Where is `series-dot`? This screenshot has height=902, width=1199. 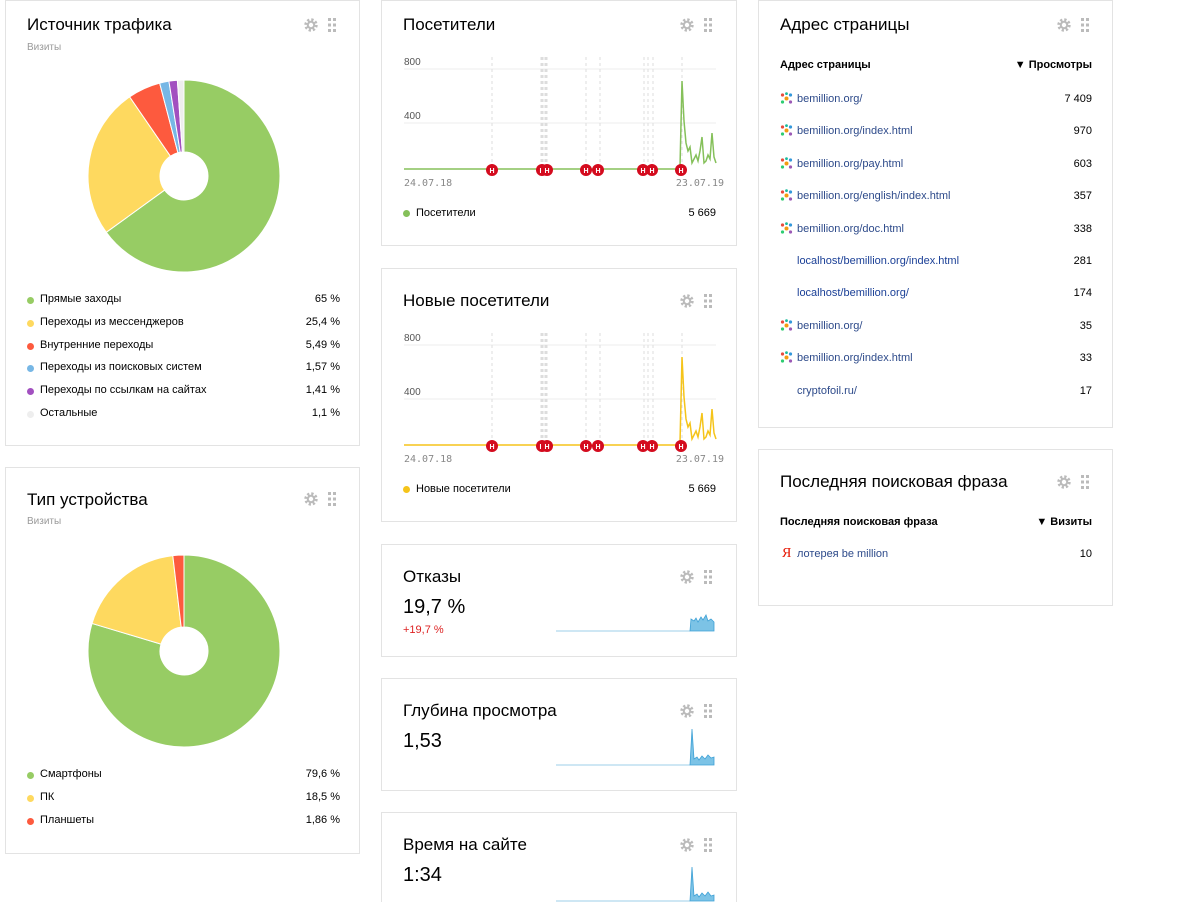
series-dot is located at coordinates (406, 213).